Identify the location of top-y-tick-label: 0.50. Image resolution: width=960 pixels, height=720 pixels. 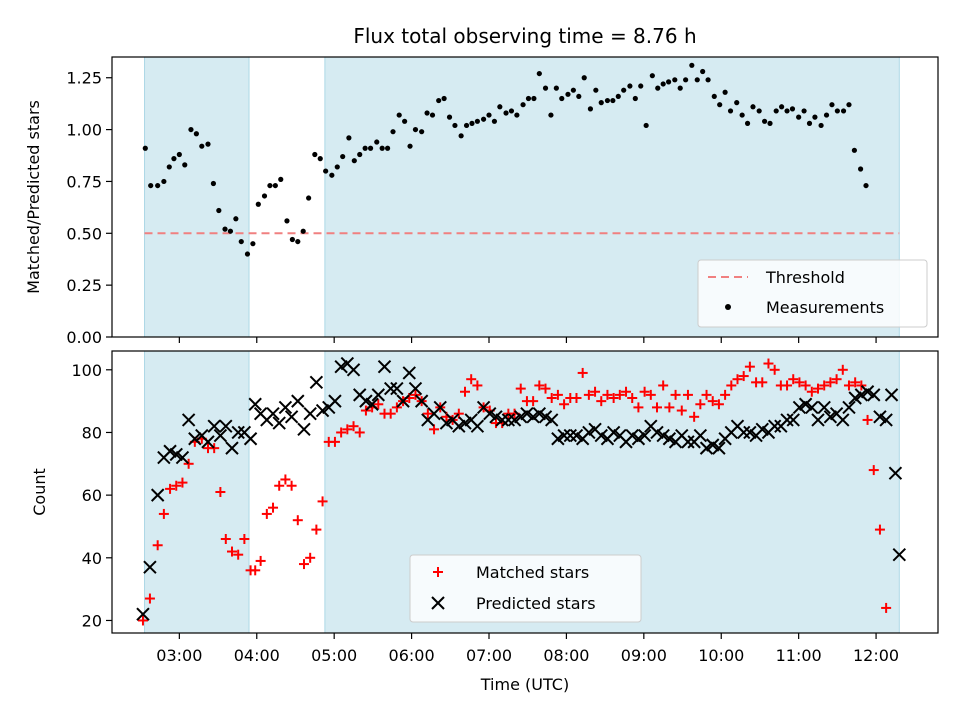
(84, 233).